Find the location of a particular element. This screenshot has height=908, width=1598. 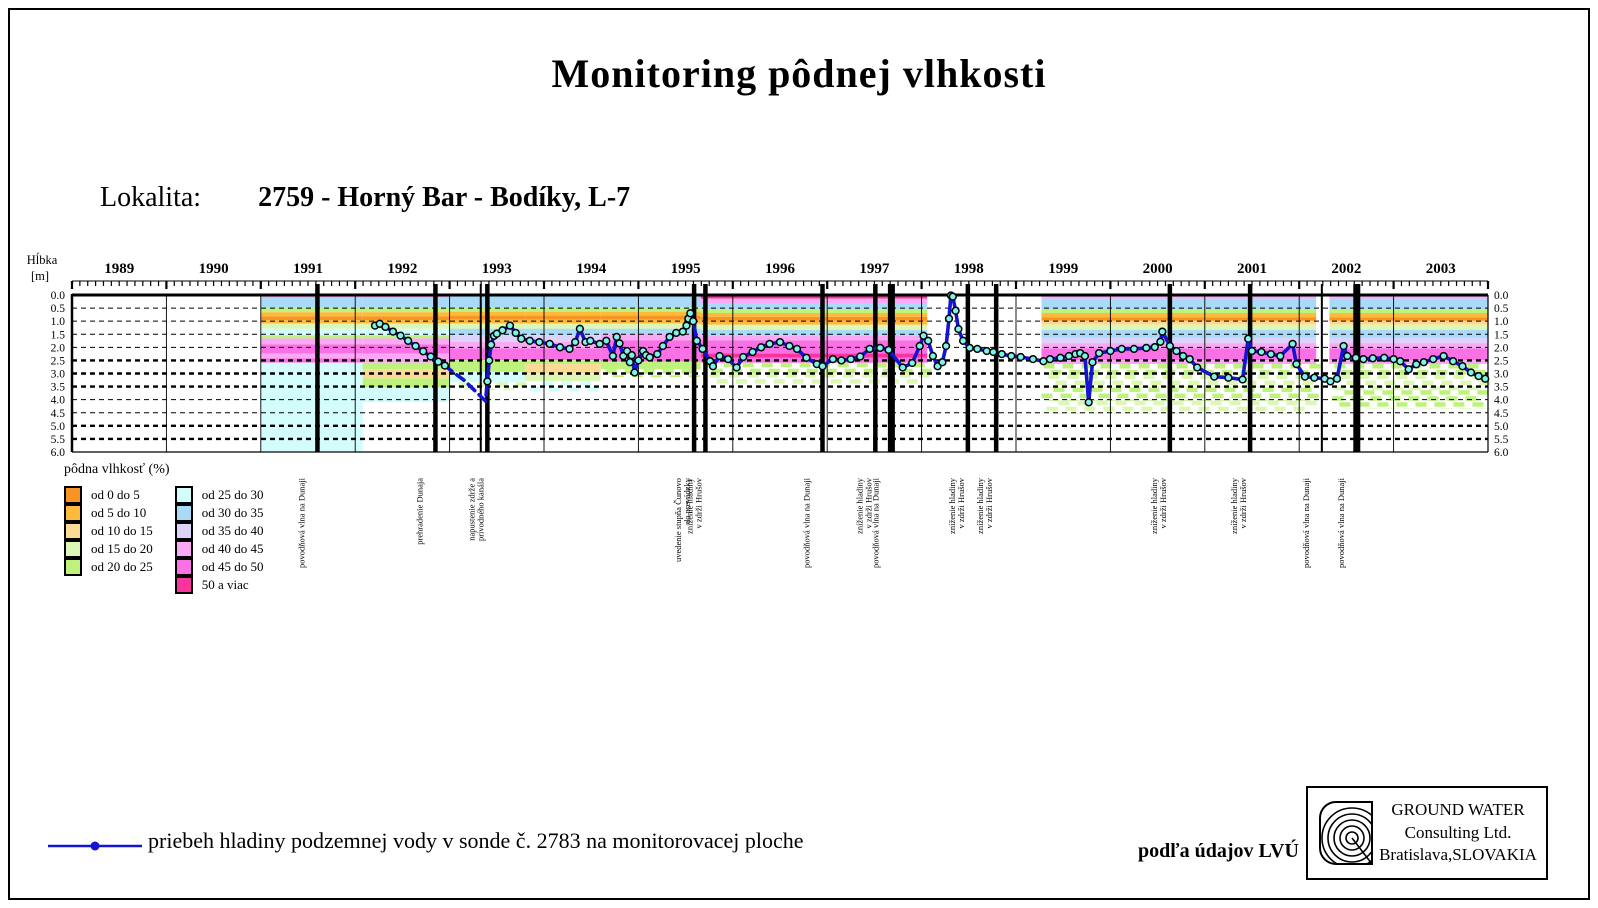

svg-text: Hĺbka is located at coordinates (42, 260).